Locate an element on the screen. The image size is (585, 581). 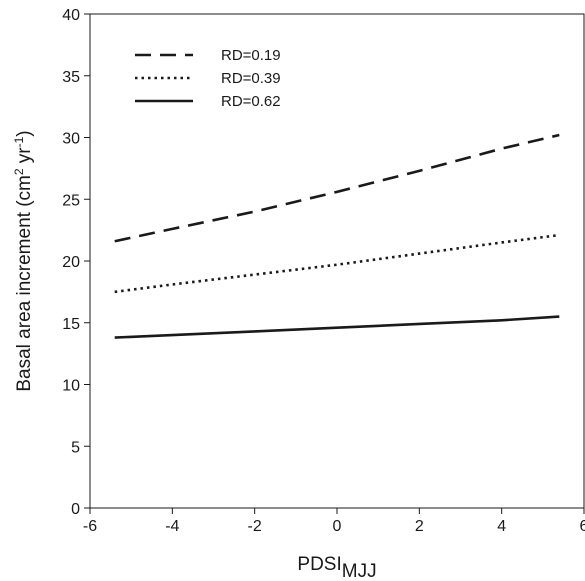
y-axis-title-end: ) is located at coordinates (24, 133).